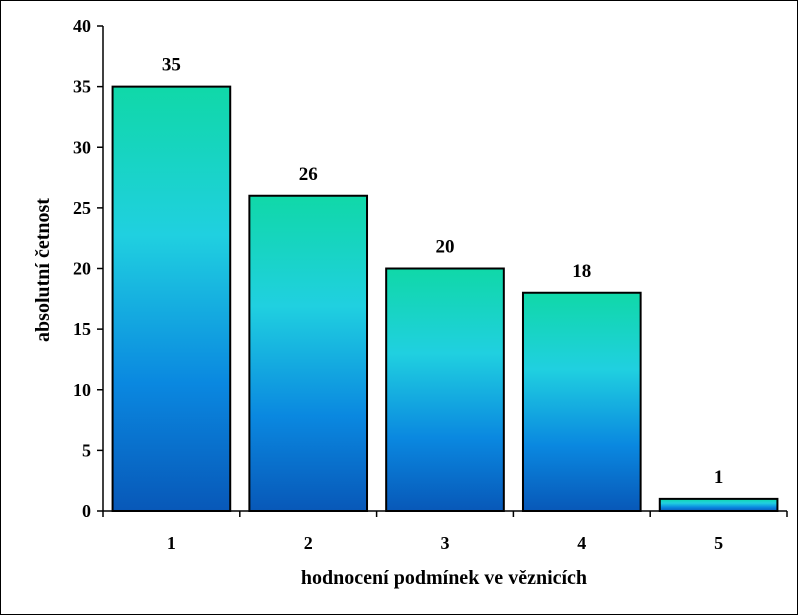  I want to click on y-tick-label-5: 5, so click(86, 450).